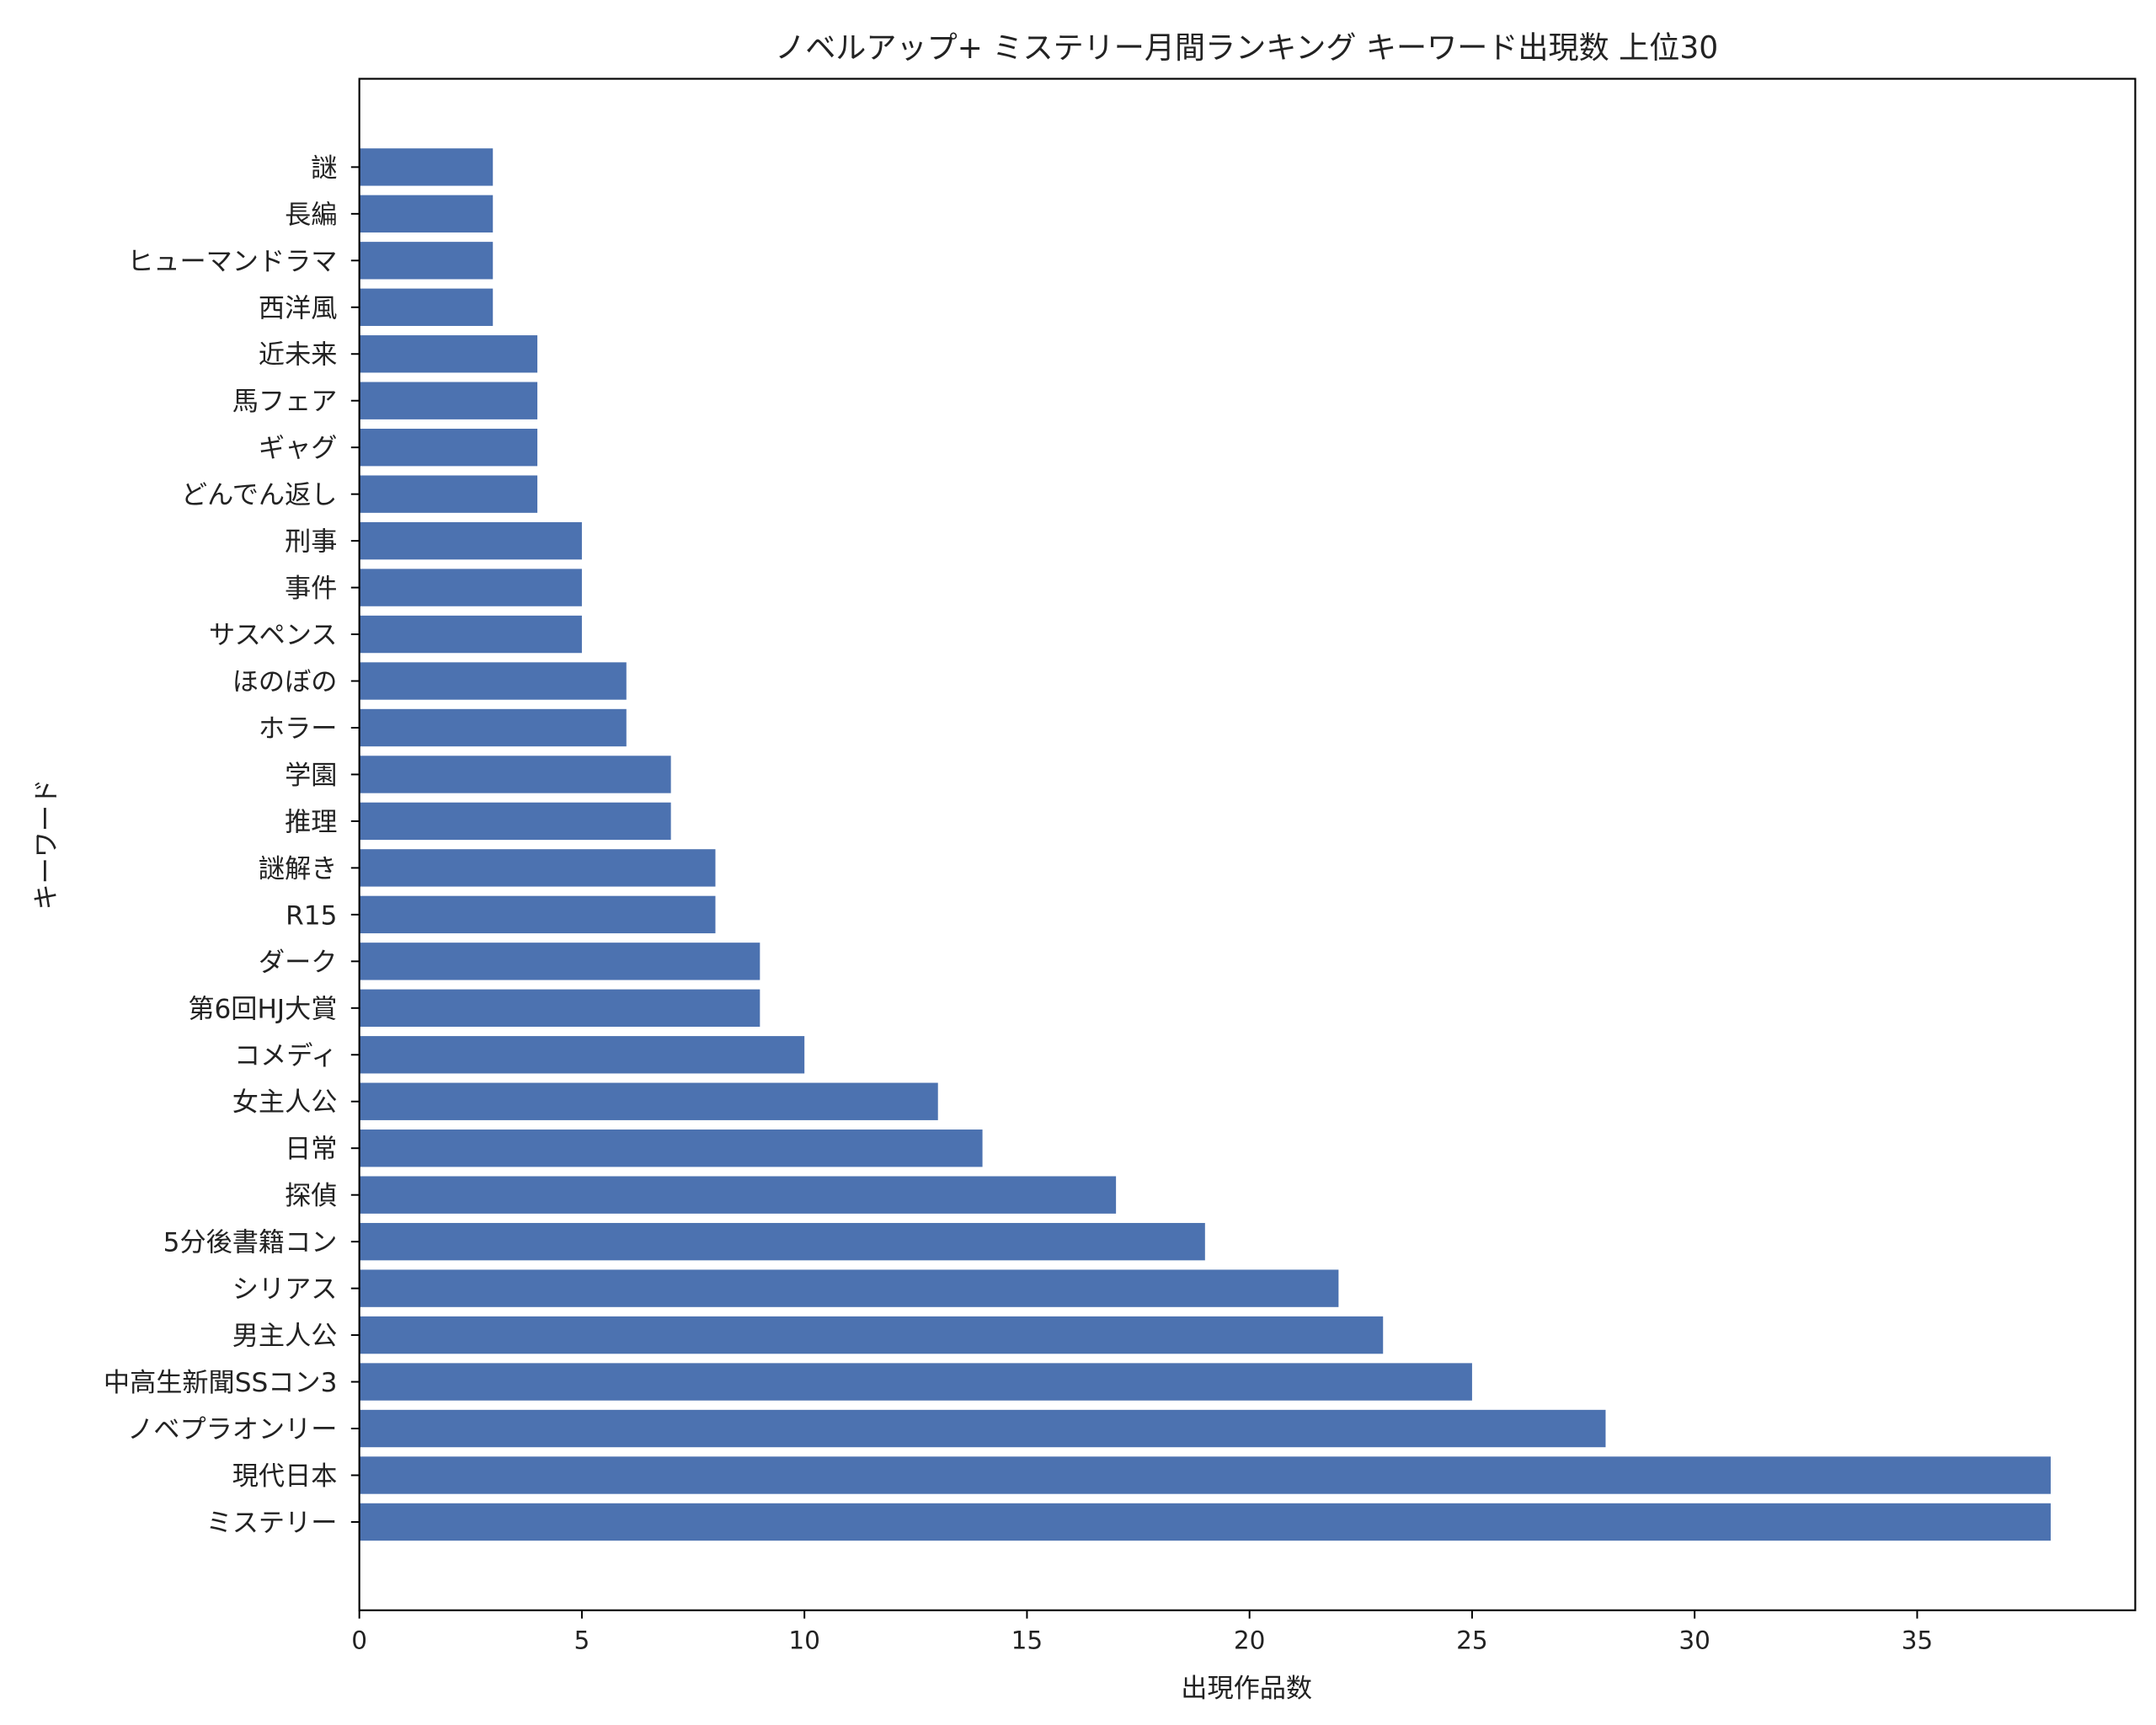  Describe the element at coordinates (311, 915) in the screenshot. I see `y-tick-label: R15` at that location.